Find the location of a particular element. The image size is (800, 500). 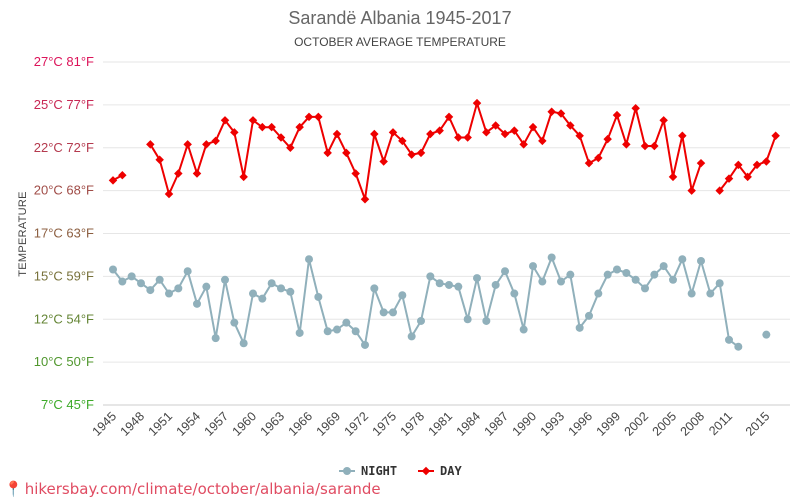

x-tick-label: 1963 is located at coordinates (273, 424).